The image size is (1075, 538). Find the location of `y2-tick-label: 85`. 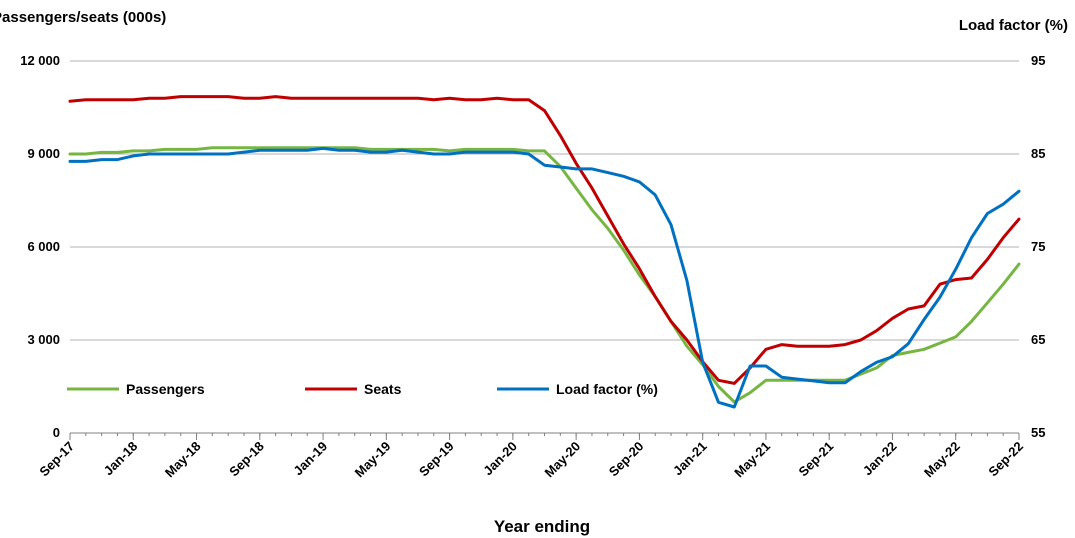

y2-tick-label: 85 is located at coordinates (1038, 153).